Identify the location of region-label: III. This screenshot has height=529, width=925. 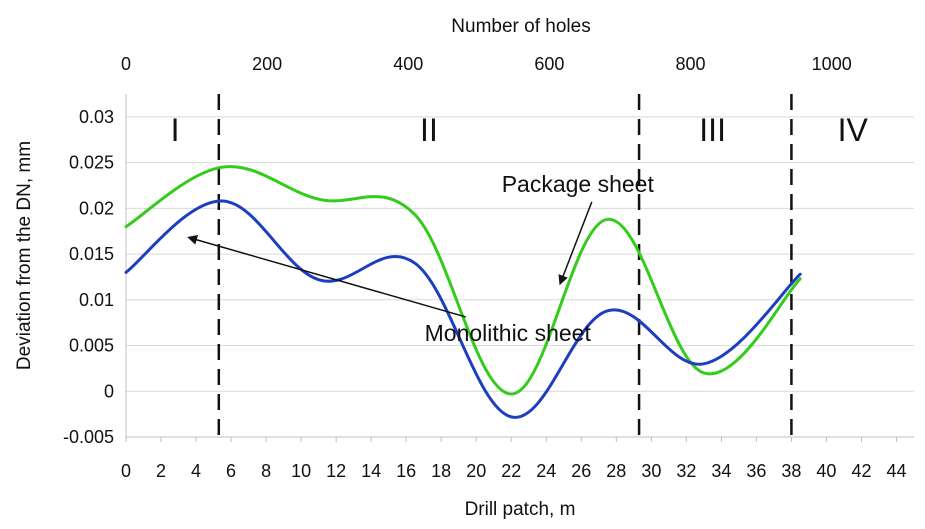
(712, 130).